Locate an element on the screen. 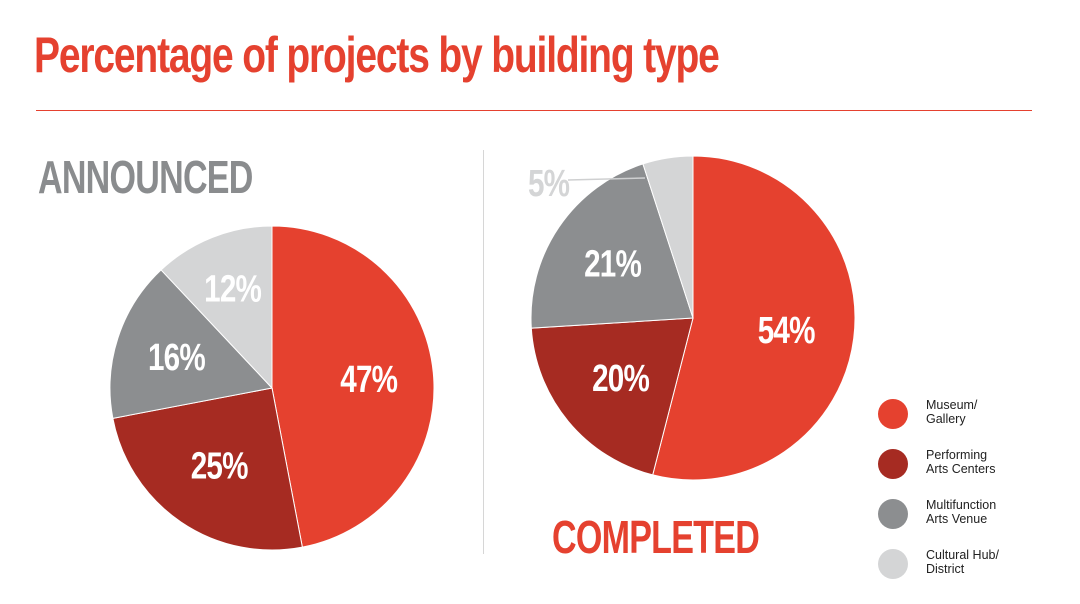 This screenshot has height=604, width=1080. legend-label-multifunction: Multifunction Arts Venue is located at coordinates (961, 512).